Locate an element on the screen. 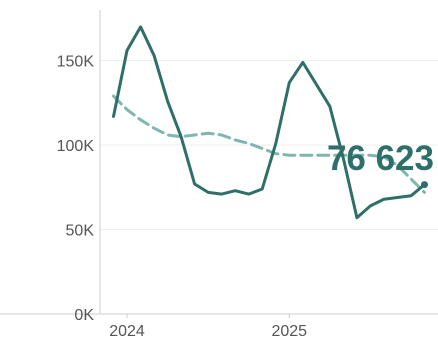 The image size is (438, 340). y-tick-label: 100K is located at coordinates (76, 146).